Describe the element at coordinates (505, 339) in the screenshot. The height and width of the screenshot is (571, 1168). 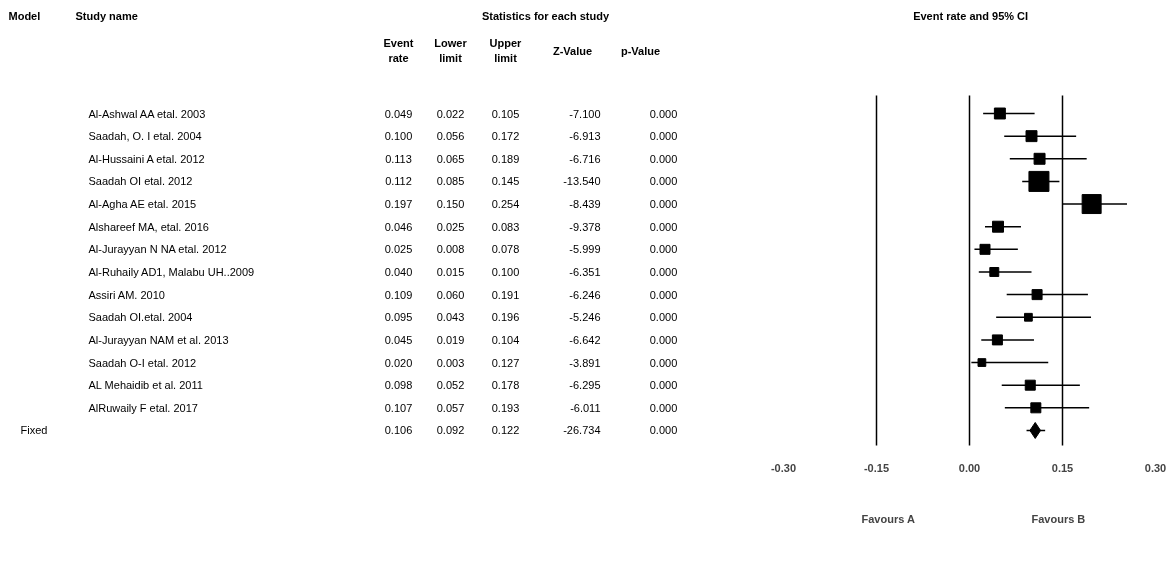
I see `text: 0.104` at that location.